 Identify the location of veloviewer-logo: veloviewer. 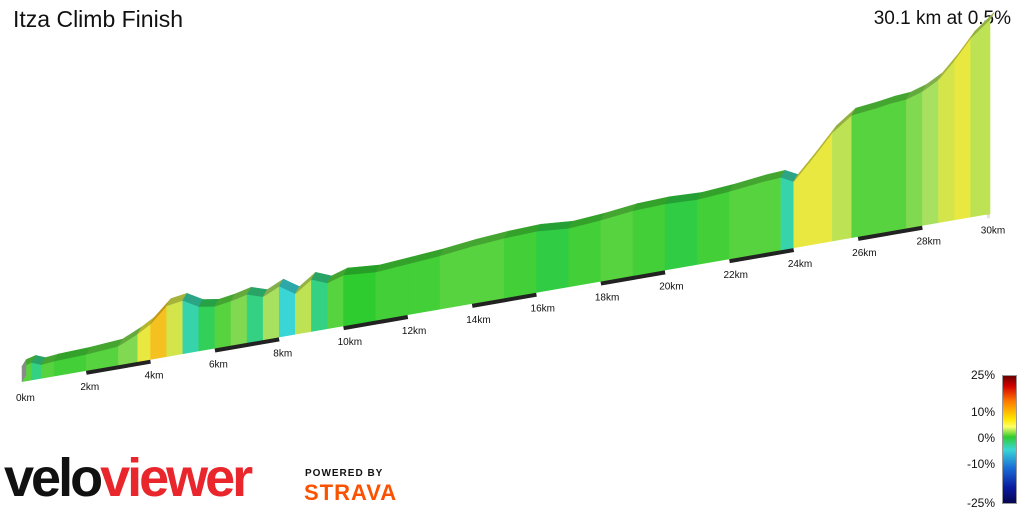
(128, 478).